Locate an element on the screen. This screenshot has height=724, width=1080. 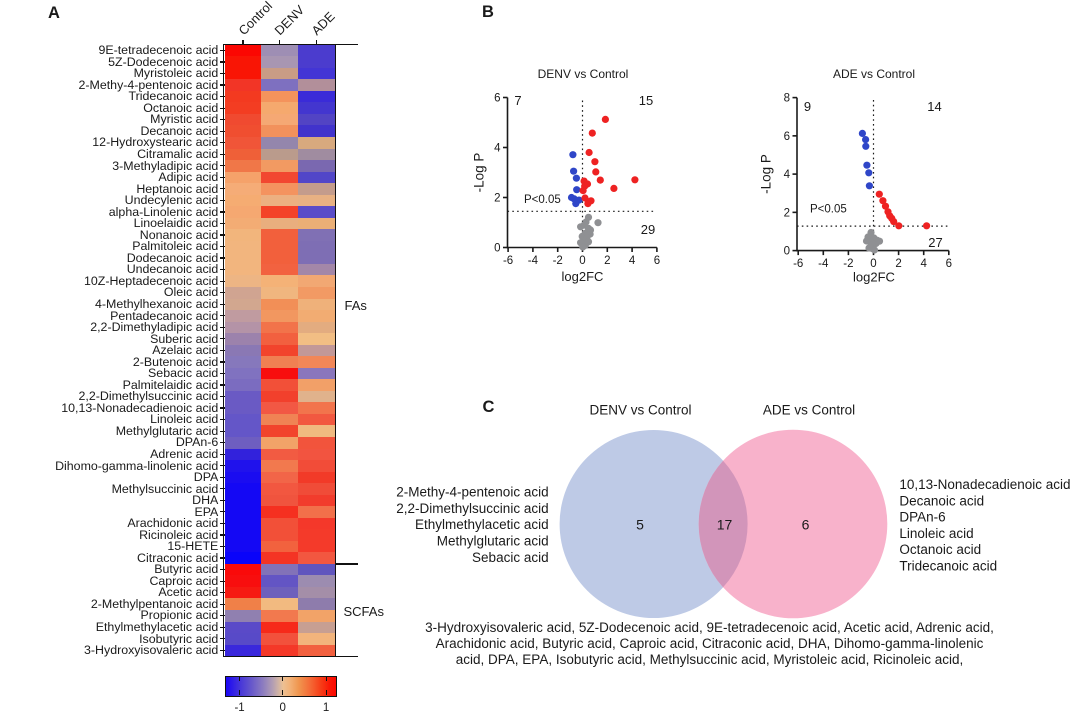
svg-text: 27 is located at coordinates (935, 242).